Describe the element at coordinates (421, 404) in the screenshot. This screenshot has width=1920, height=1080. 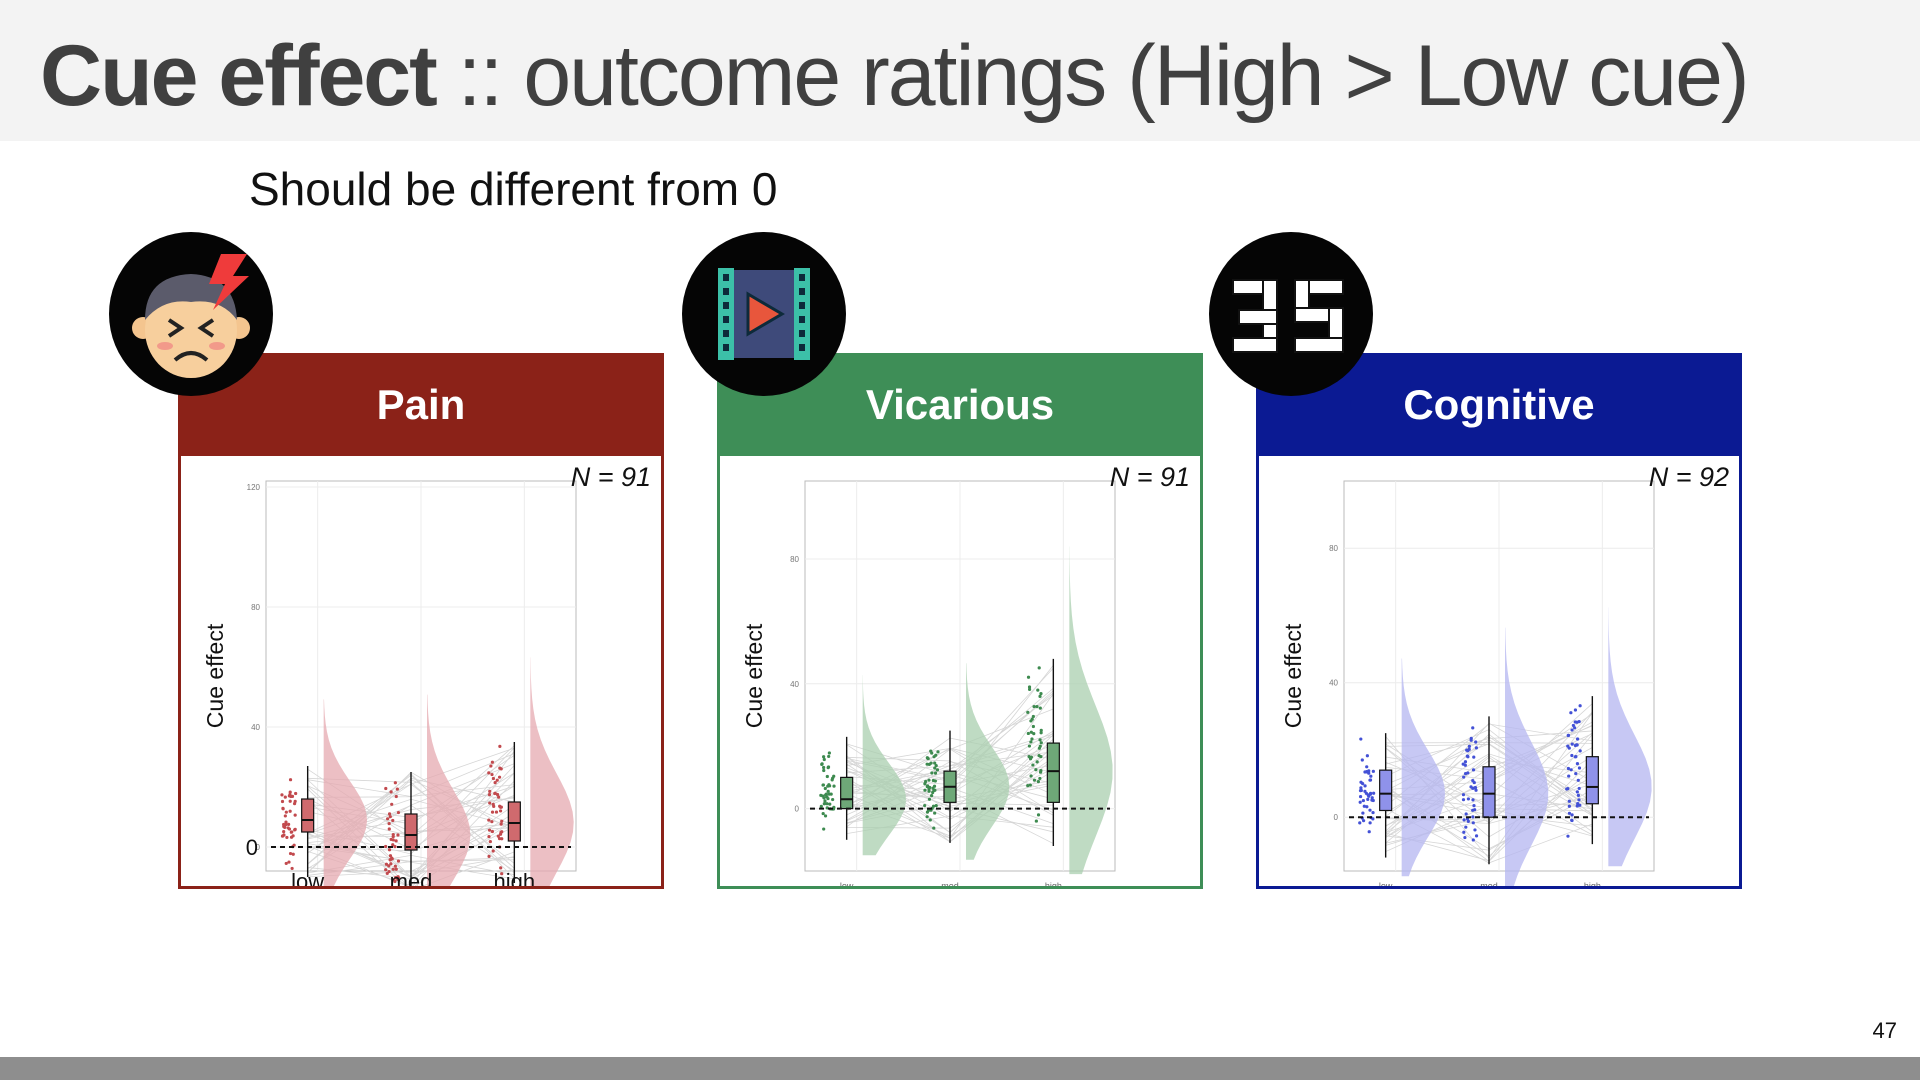
I see `pain-panel-title: Pain` at that location.